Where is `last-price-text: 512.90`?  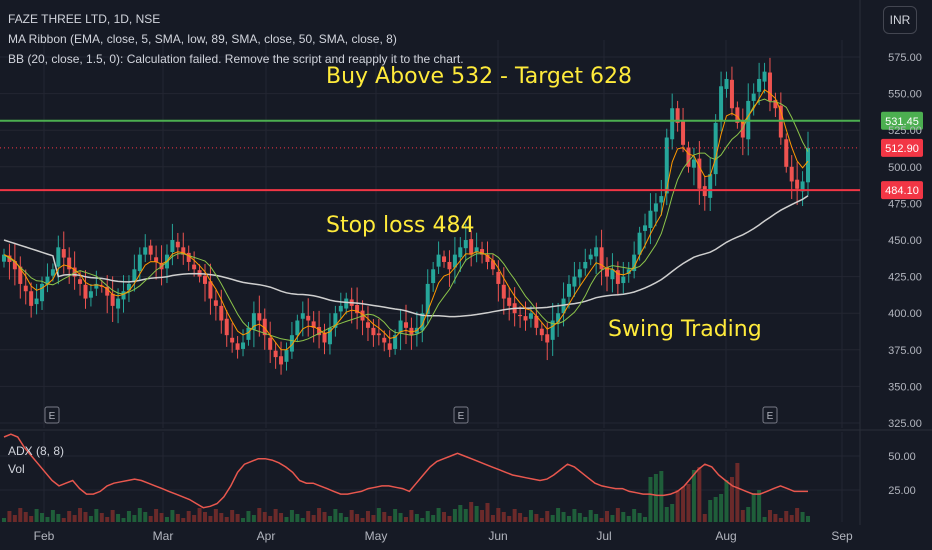
last-price-text: 512.90 is located at coordinates (902, 149).